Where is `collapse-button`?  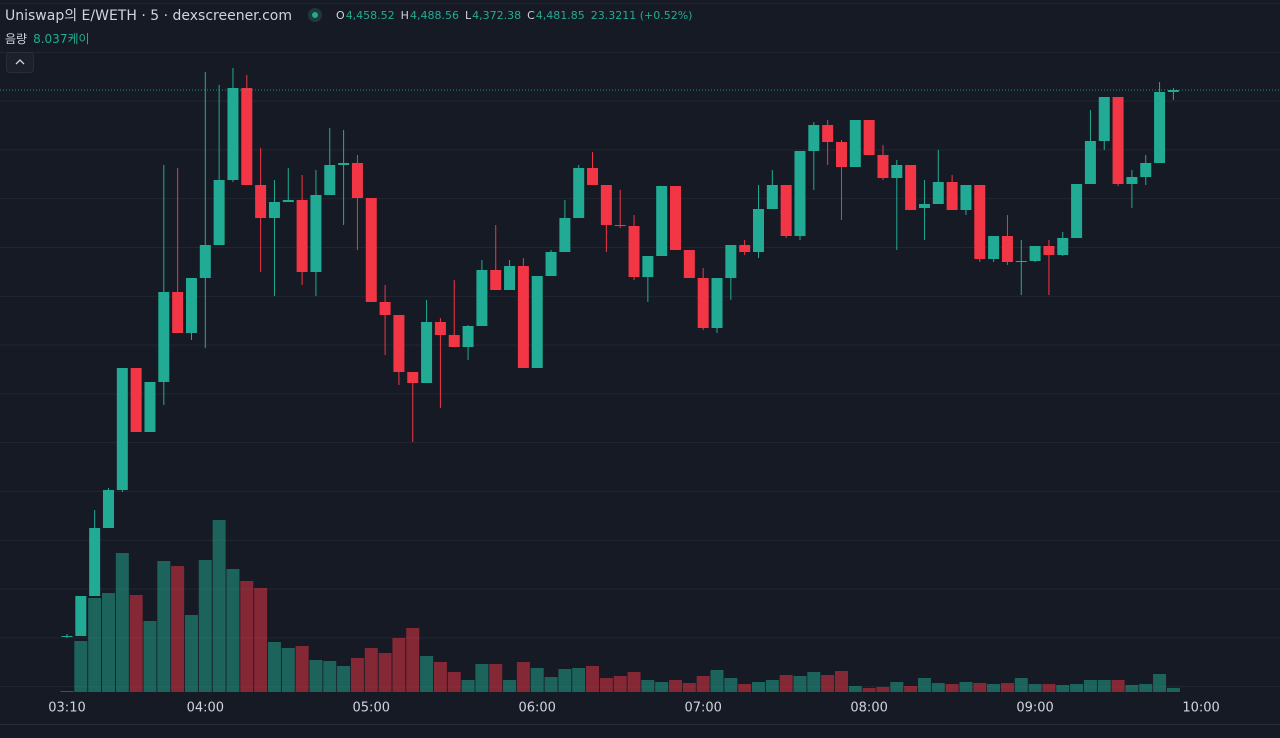 collapse-button is located at coordinates (20, 62).